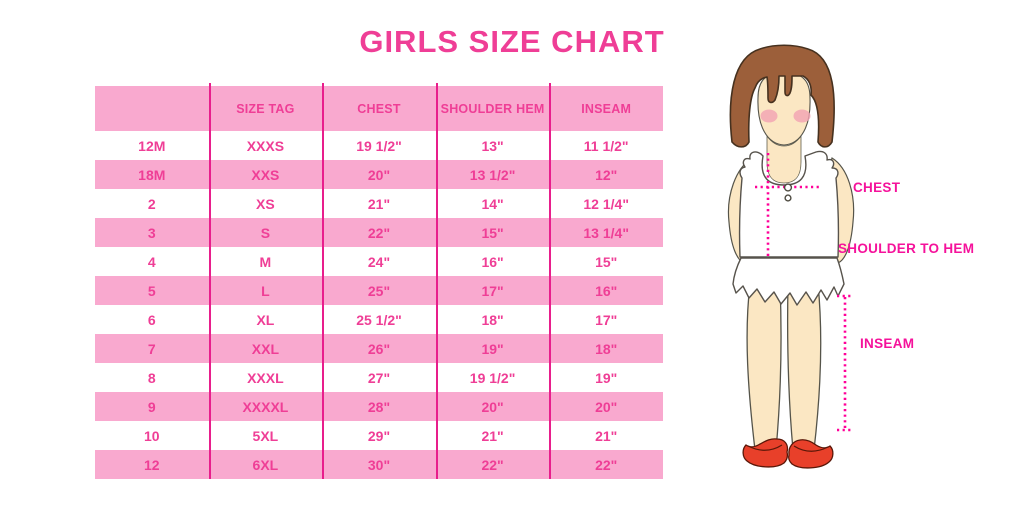  What do you see at coordinates (606, 145) in the screenshot?
I see `table-cell: 11 1/2"` at bounding box center [606, 145].